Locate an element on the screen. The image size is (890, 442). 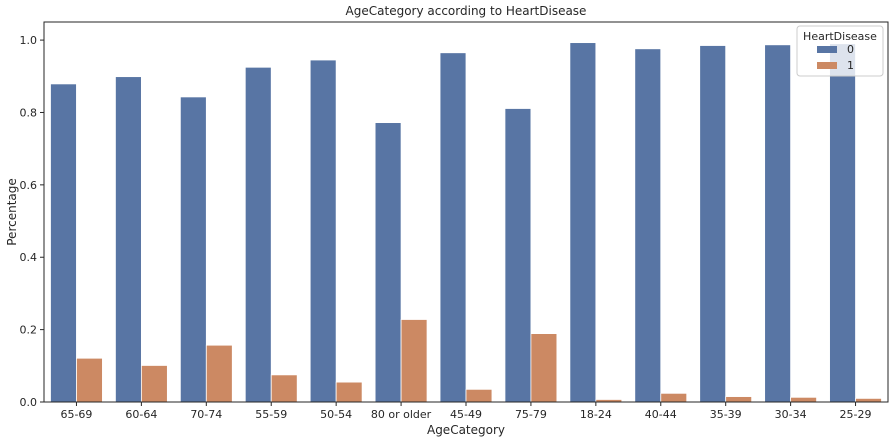
x-tick-label: 45-49 is located at coordinates (466, 414).